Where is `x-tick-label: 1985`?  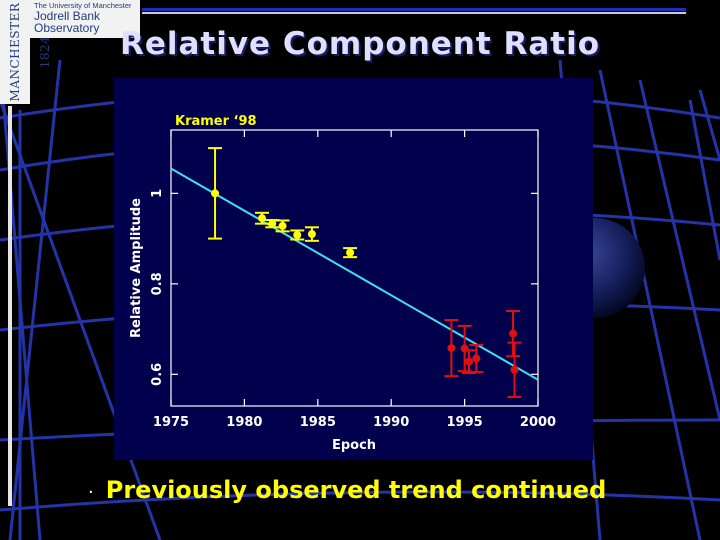
x-tick-label: 1985 is located at coordinates (318, 422).